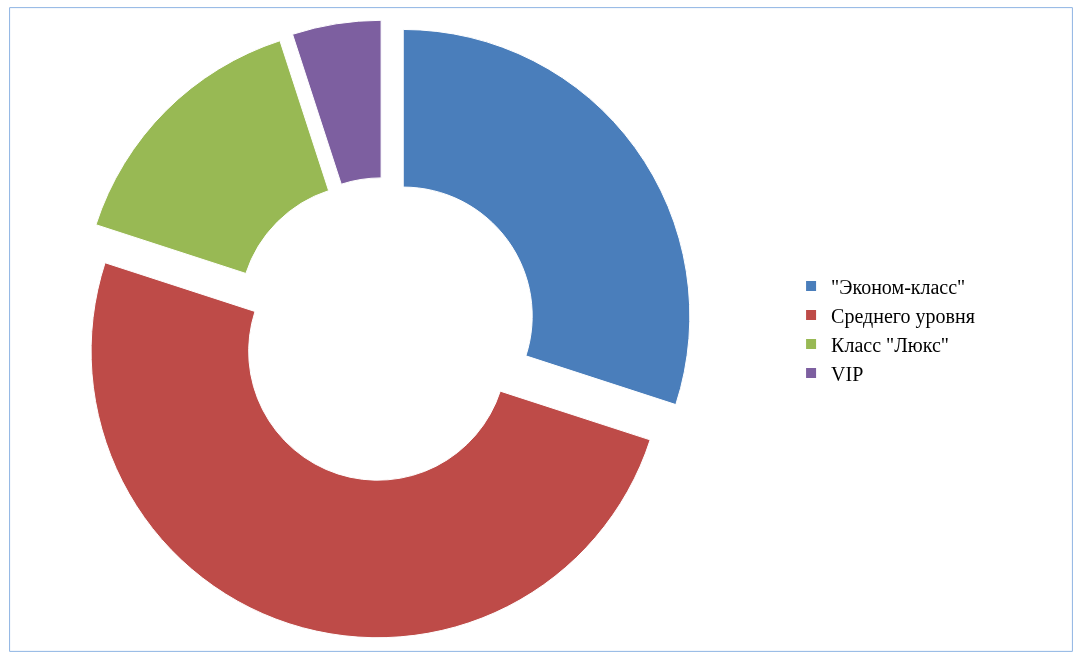 The height and width of the screenshot is (659, 1082). What do you see at coordinates (903, 316) in the screenshot?
I see `legend-label: Среднего уровня` at bounding box center [903, 316].